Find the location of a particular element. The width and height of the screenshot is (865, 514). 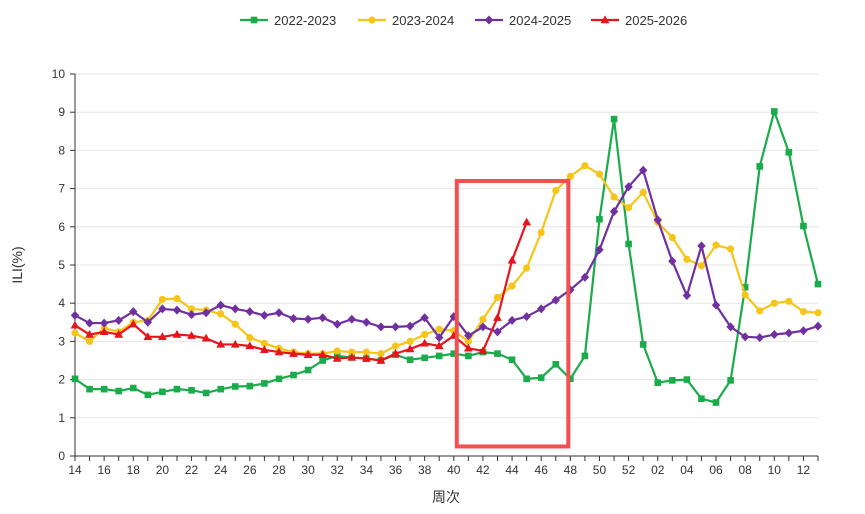

y-tick-label: 0 is located at coordinates (61, 456).